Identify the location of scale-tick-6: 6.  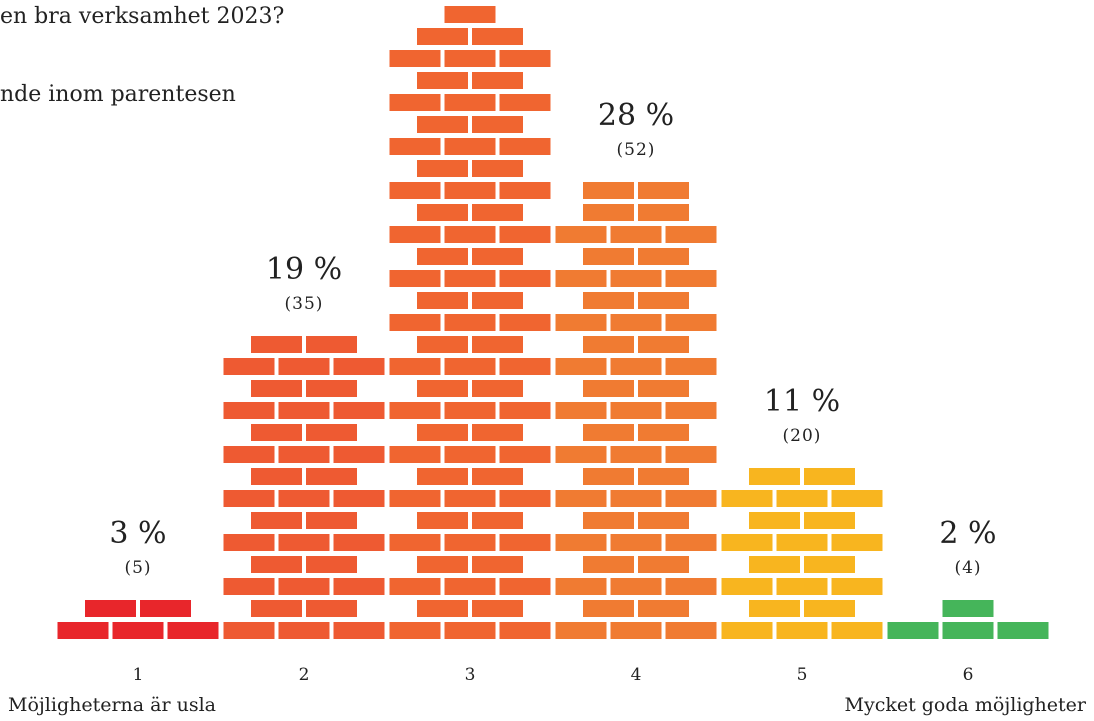
(968, 675).